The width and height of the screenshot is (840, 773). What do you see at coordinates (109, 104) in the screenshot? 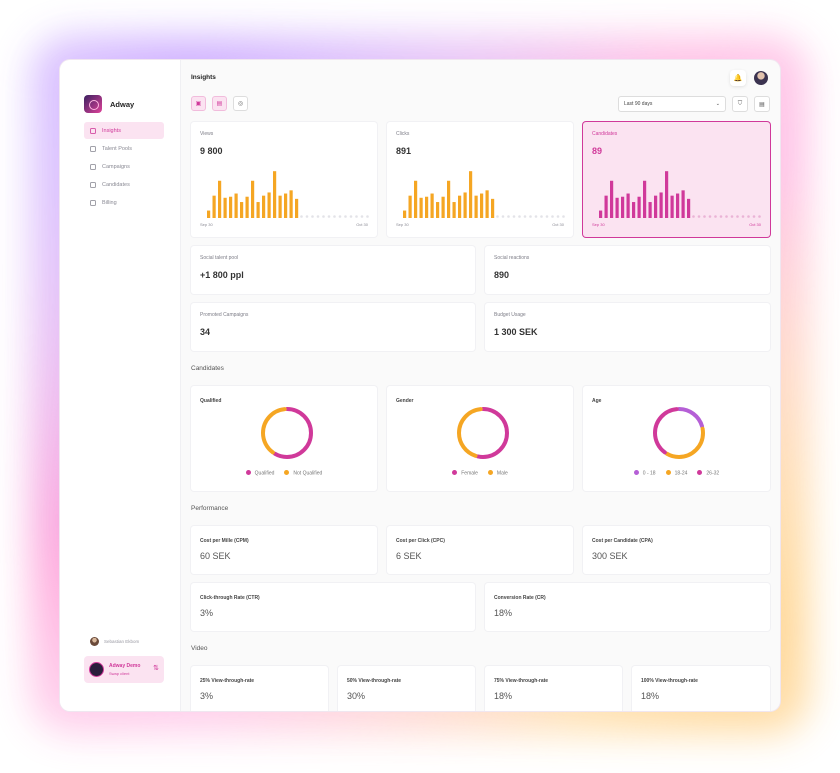
I see `brand: Adway` at bounding box center [109, 104].